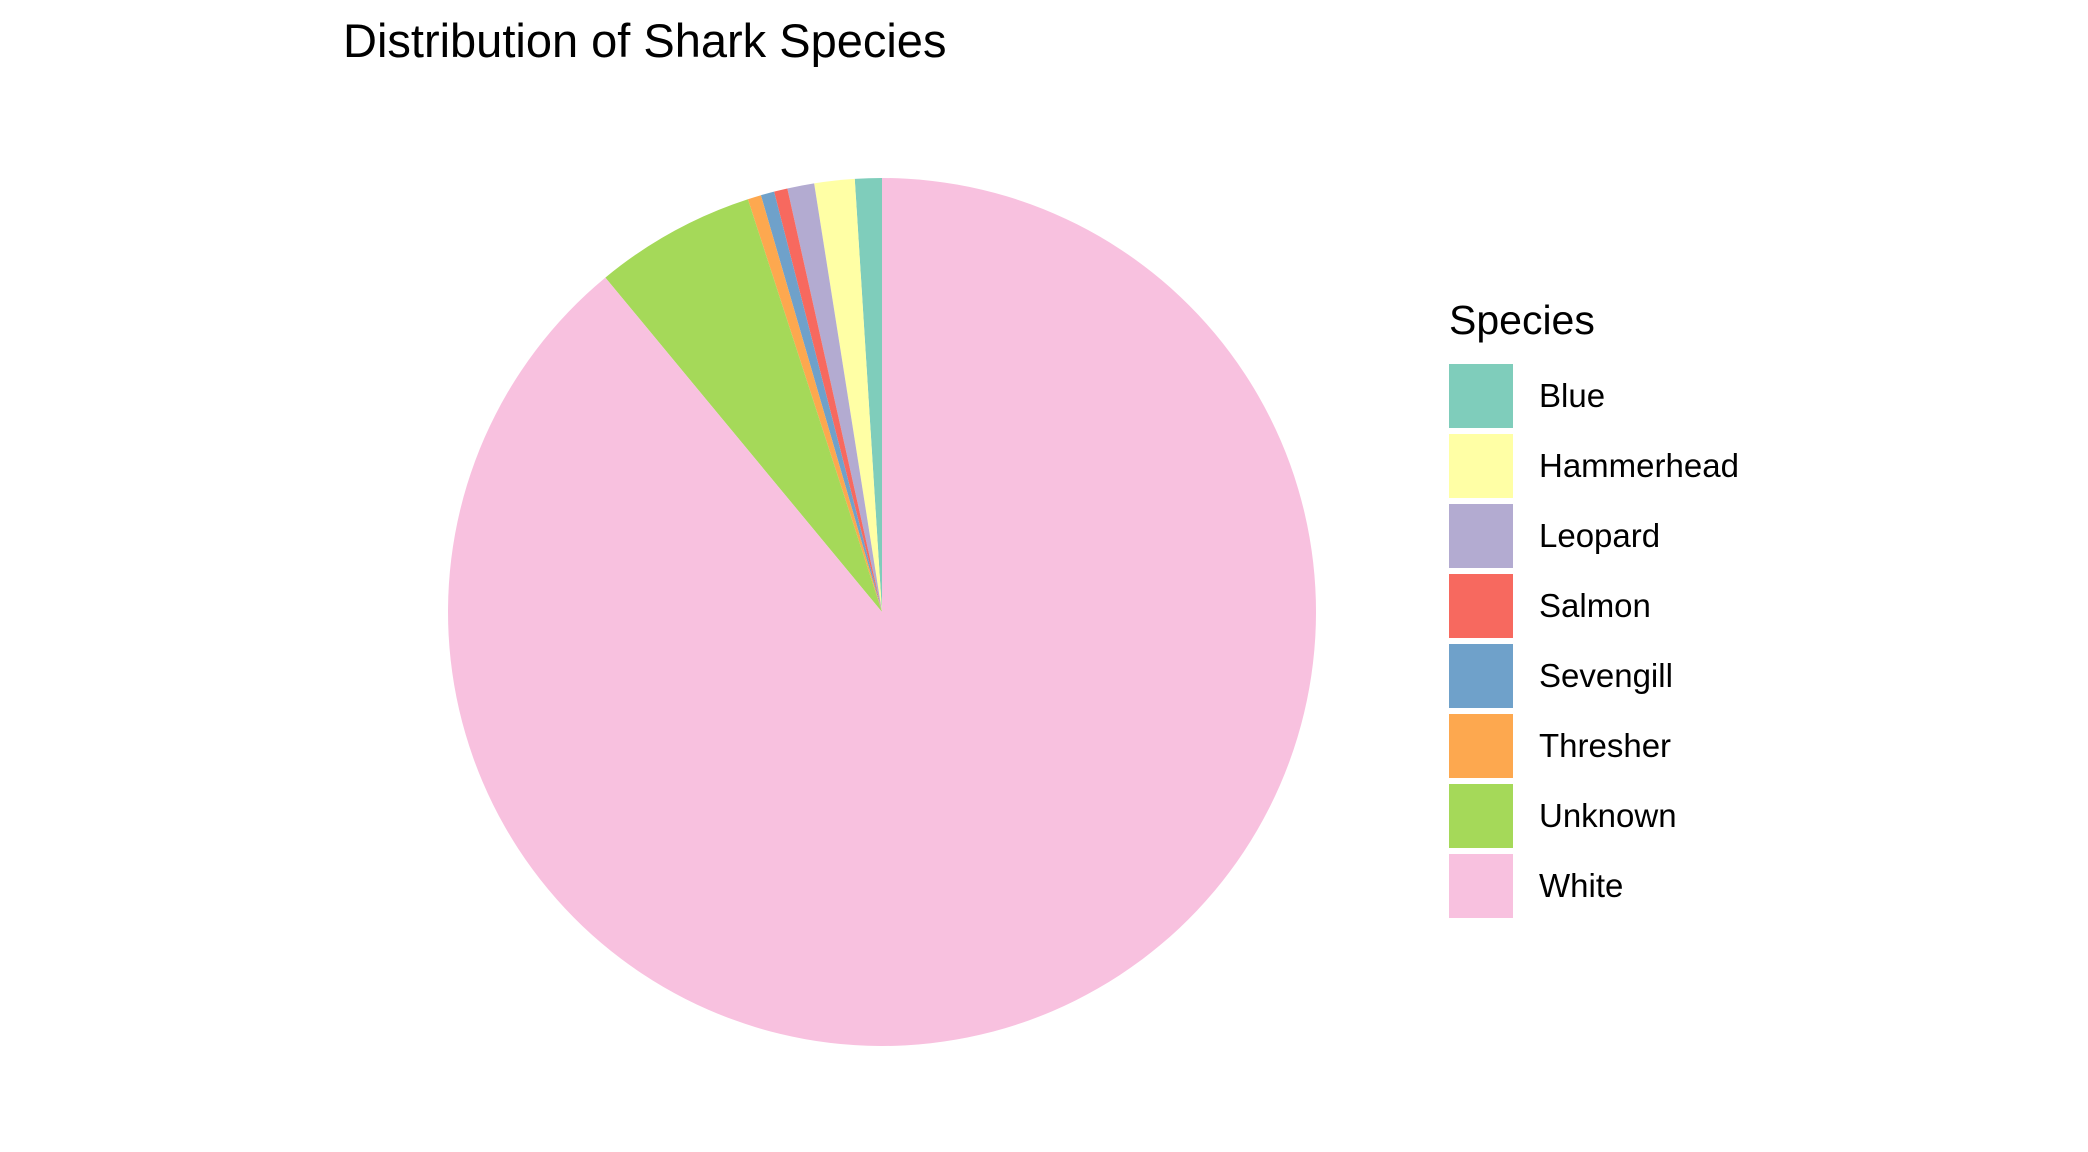 The width and height of the screenshot is (2088, 1152). Describe the element at coordinates (1522, 320) in the screenshot. I see `legend-title: Species` at that location.